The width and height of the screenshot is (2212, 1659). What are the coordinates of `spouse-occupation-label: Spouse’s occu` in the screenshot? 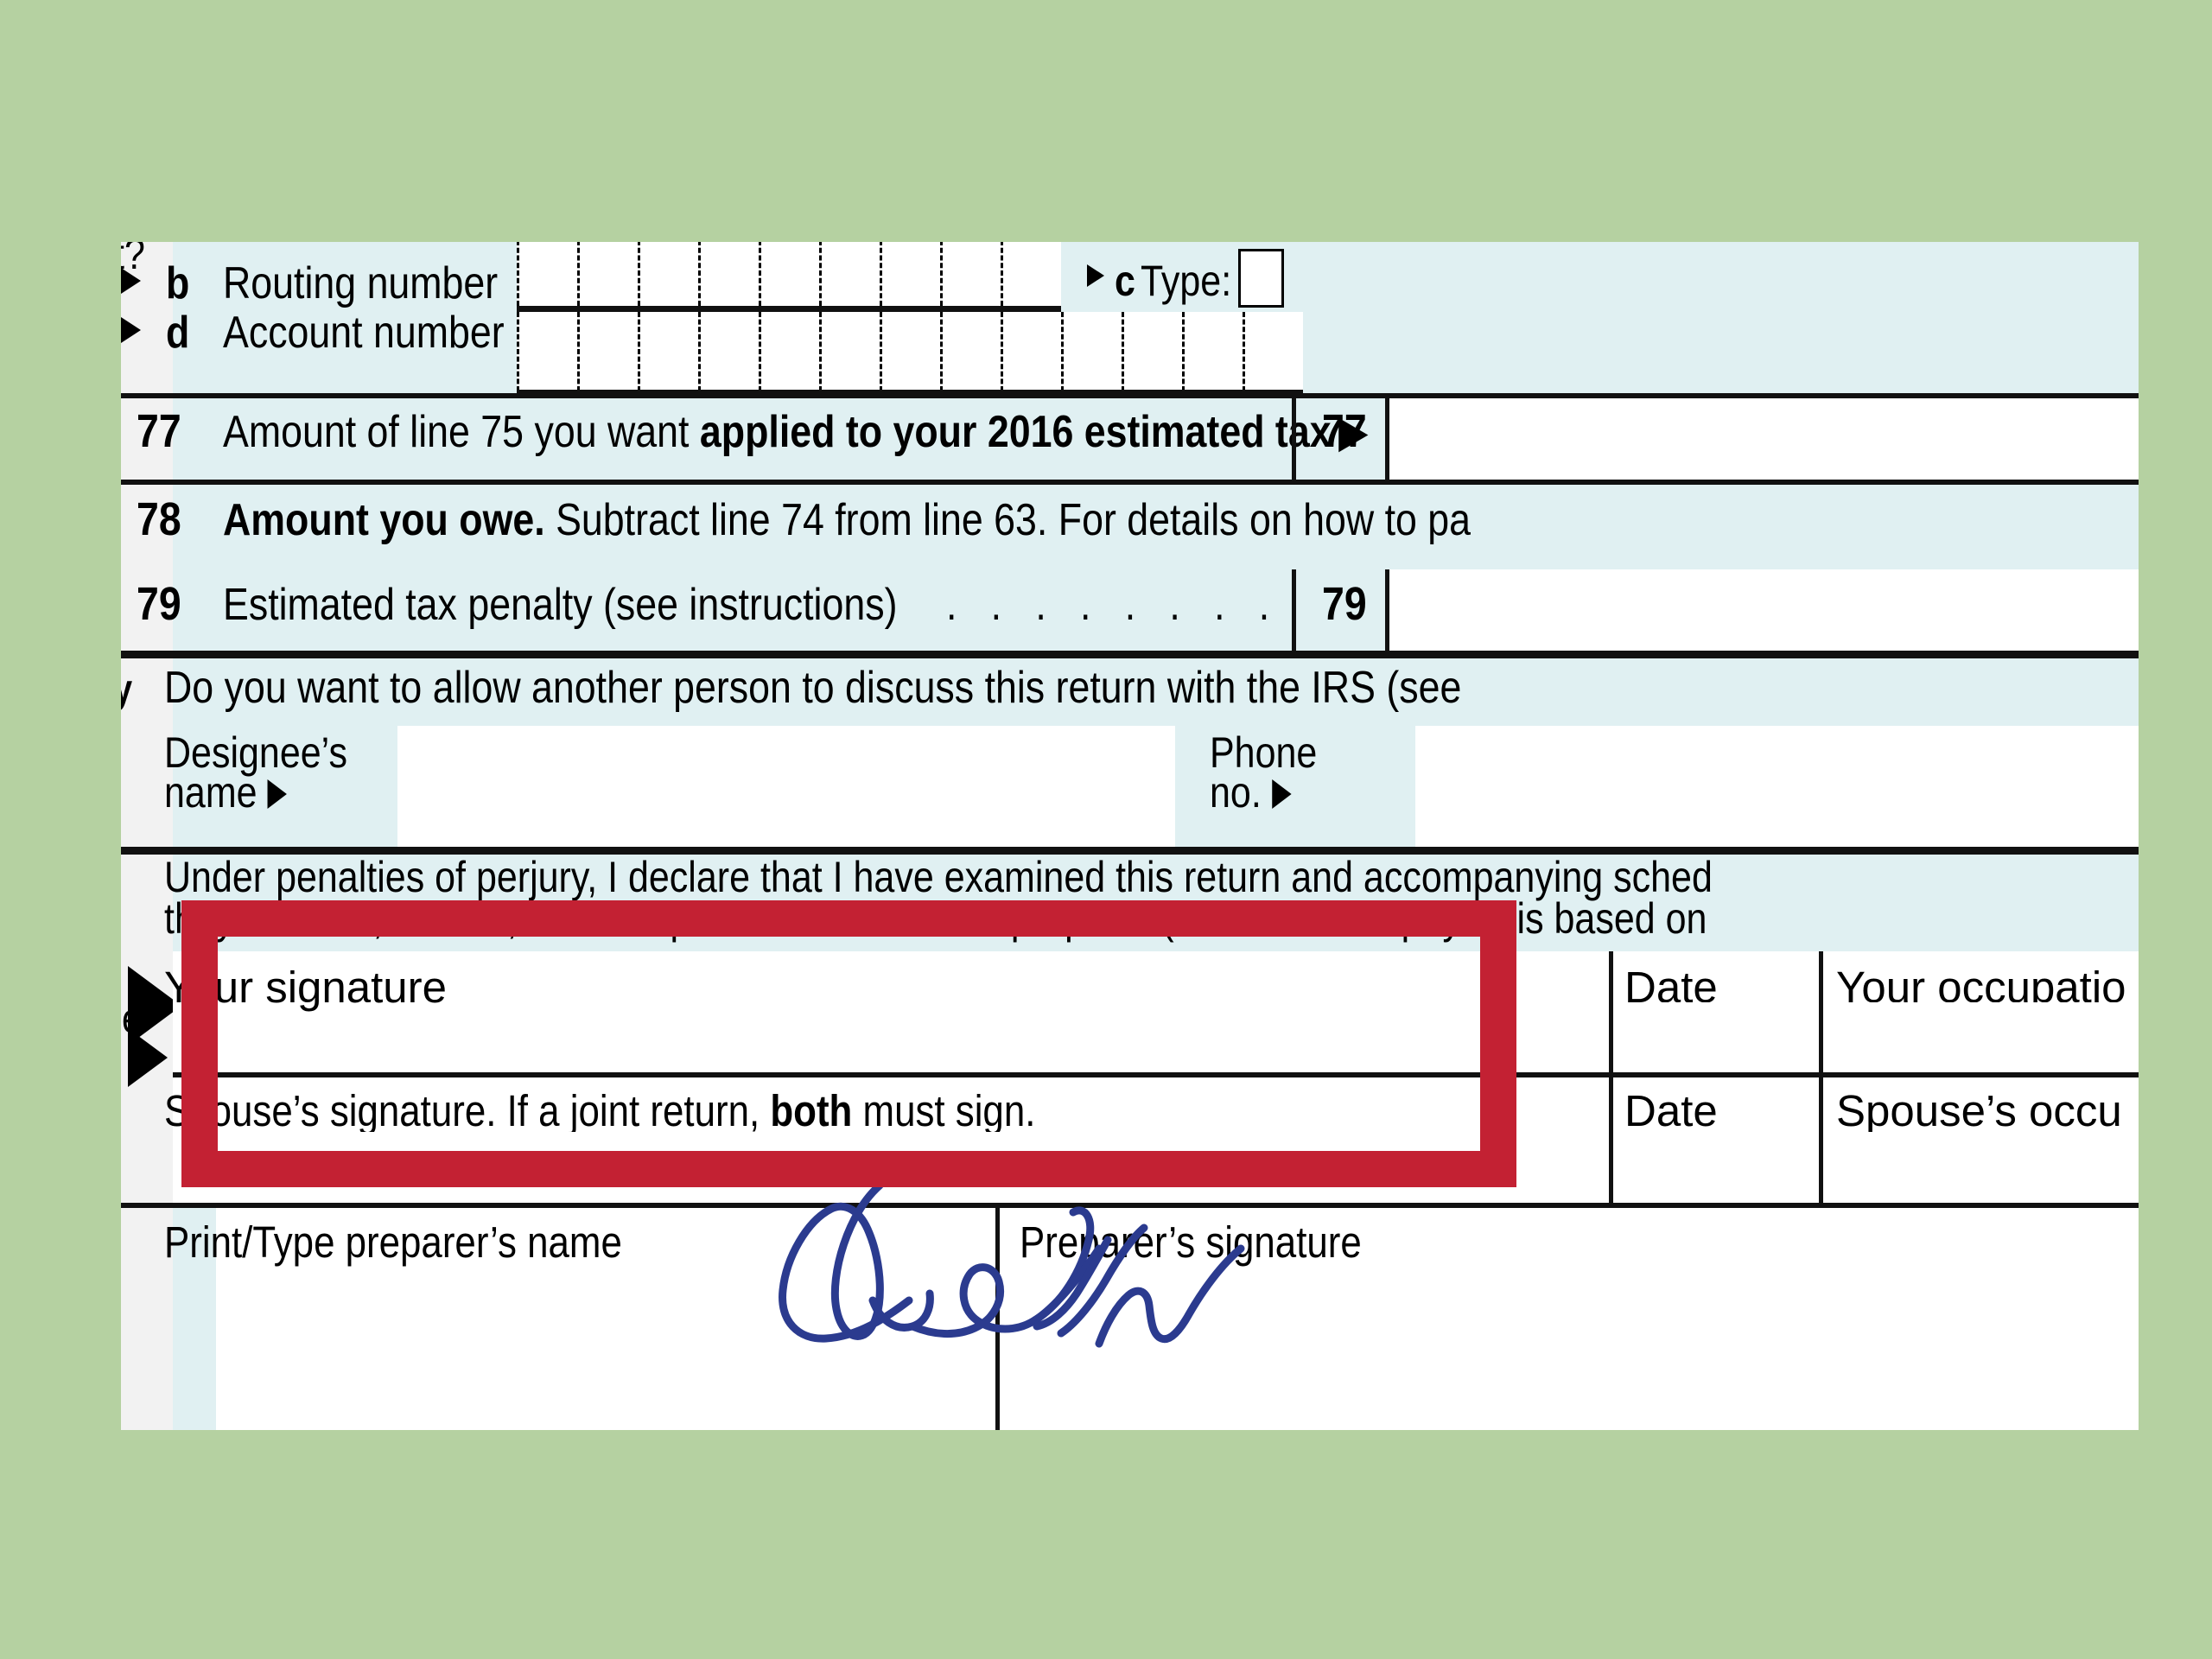 It's located at (1979, 1110).